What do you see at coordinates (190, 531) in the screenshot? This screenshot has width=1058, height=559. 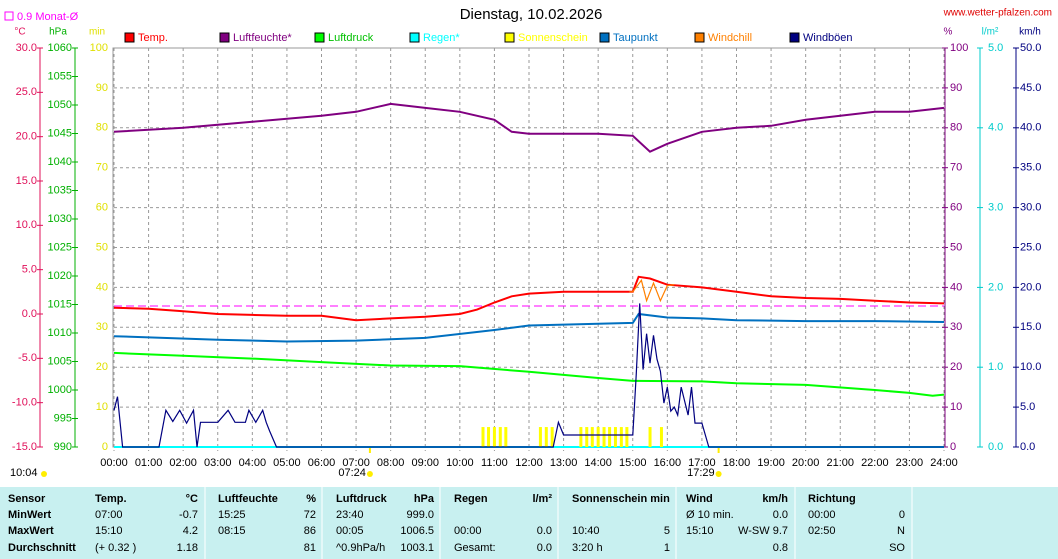 I see `table-cell: 4.2` at bounding box center [190, 531].